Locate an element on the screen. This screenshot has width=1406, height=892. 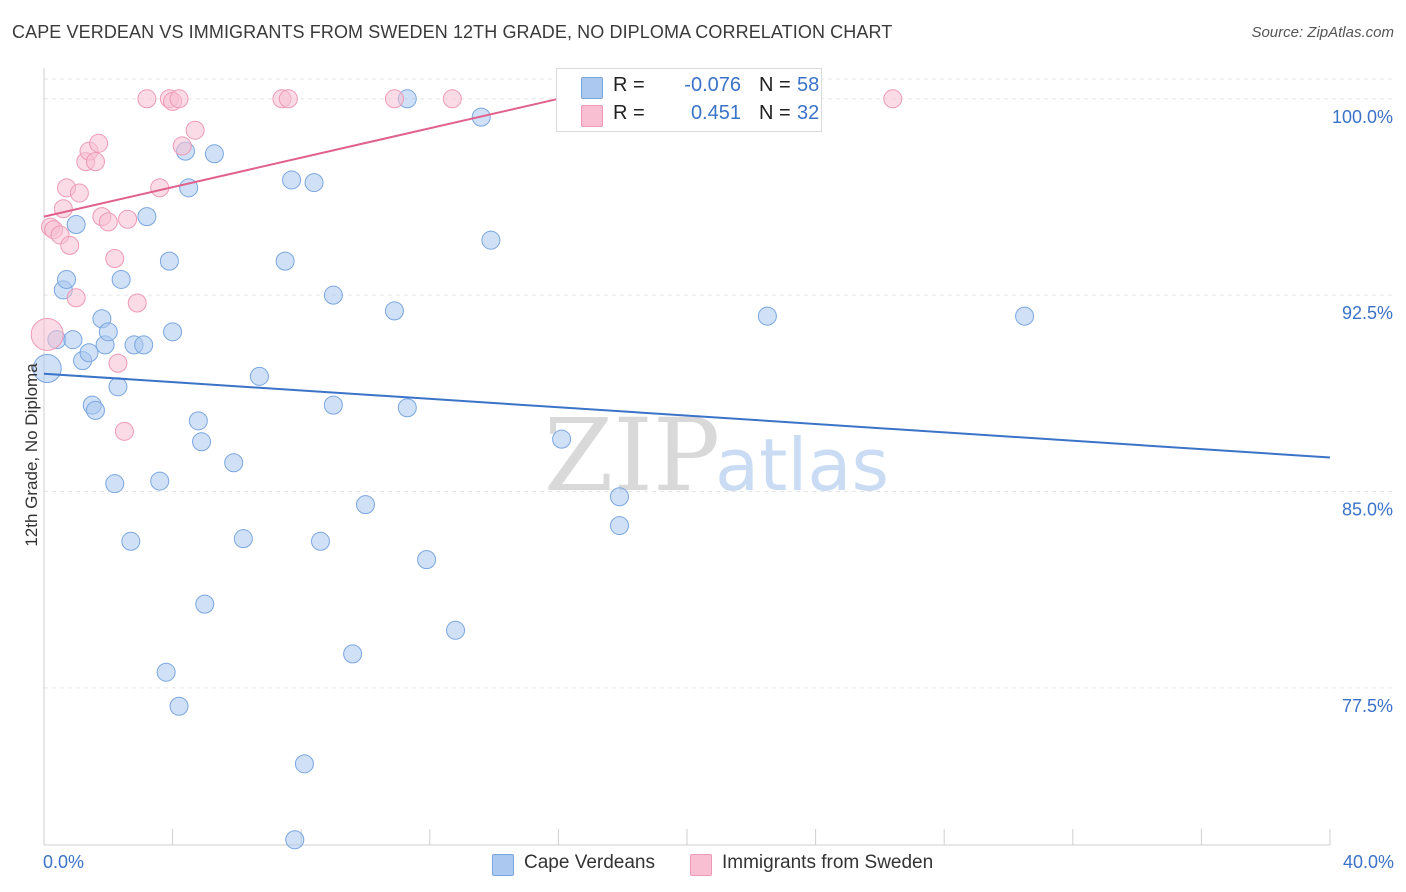
legend-swatch-blue is located at coordinates (503, 865).